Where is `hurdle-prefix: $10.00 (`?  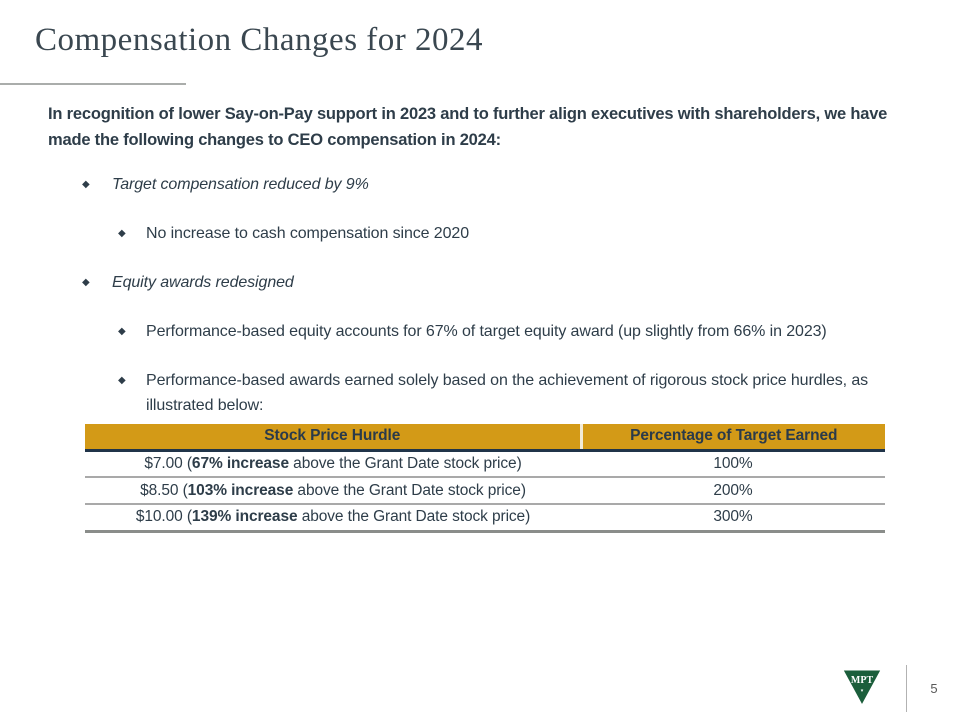
hurdle-prefix: $10.00 ( is located at coordinates (163, 517).